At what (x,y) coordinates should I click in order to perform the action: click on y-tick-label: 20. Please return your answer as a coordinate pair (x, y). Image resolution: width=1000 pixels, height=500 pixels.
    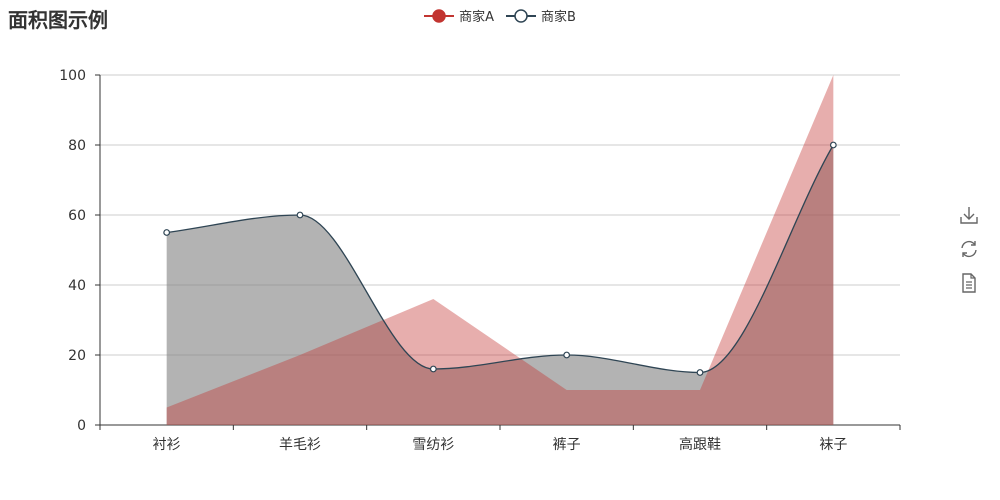
    Looking at the image, I should click on (77, 356).